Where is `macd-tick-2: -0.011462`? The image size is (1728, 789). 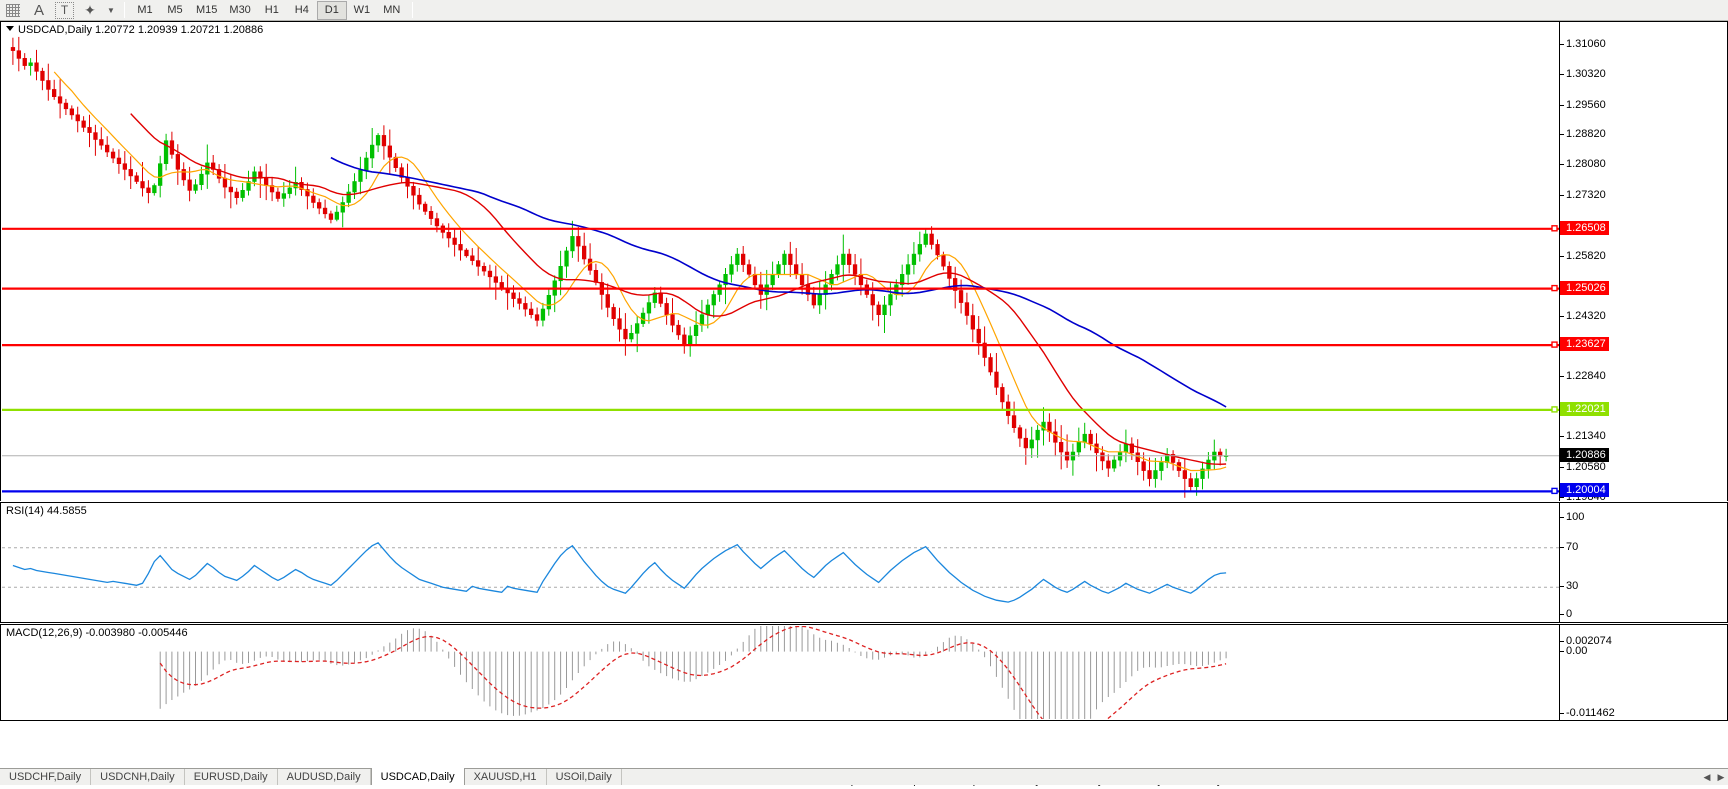 macd-tick-2: -0.011462 is located at coordinates (1587, 713).